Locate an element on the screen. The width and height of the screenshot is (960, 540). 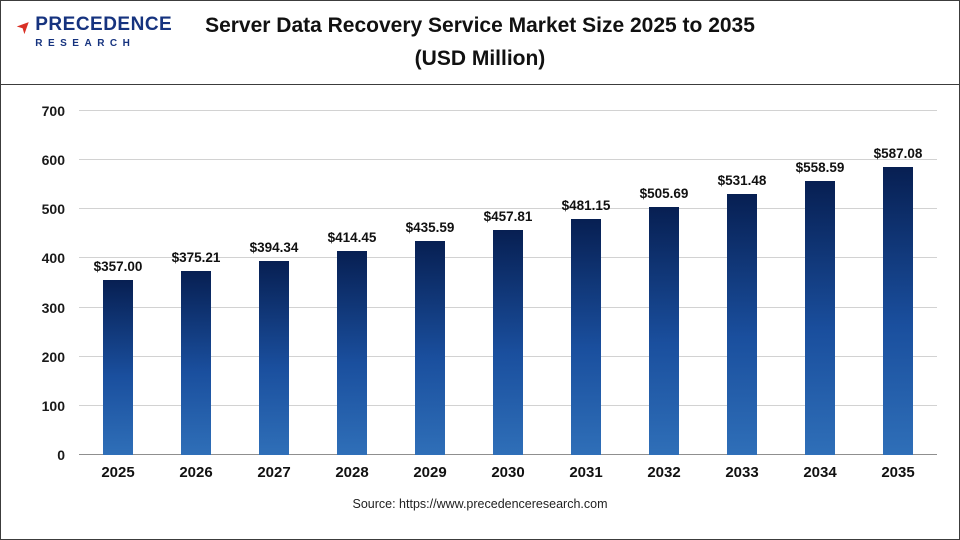
y-axis-tick-700: 700 is located at coordinates (53, 111).